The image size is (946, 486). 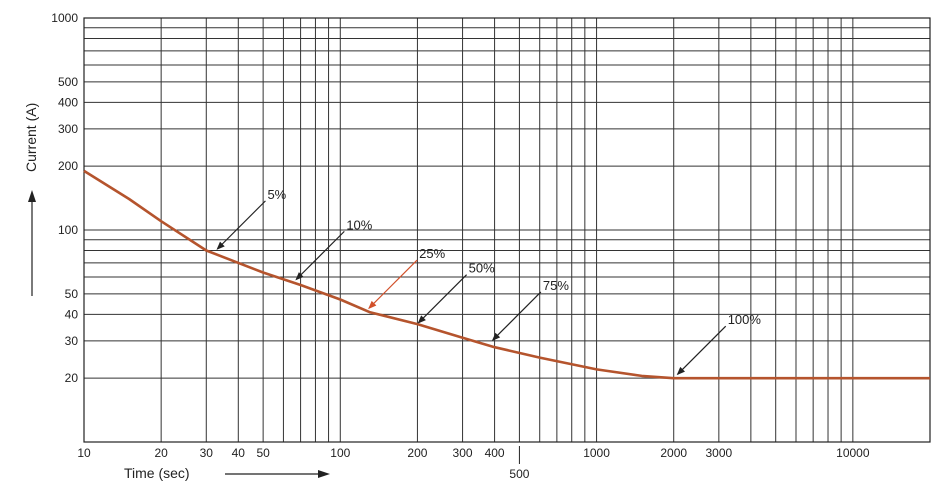 I want to click on annotation-label: 5%, so click(x=276, y=194).